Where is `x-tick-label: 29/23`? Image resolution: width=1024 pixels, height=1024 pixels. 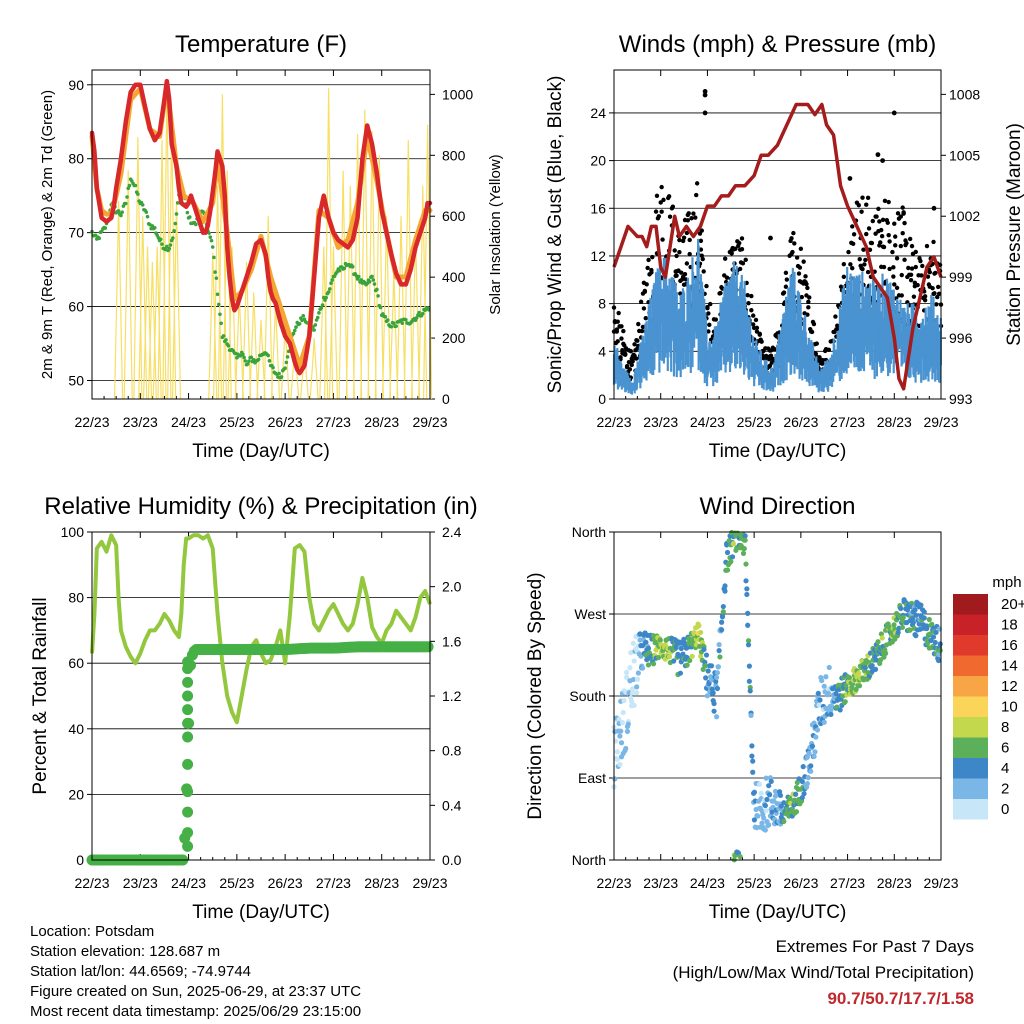
x-tick-label: 29/23 is located at coordinates (429, 422).